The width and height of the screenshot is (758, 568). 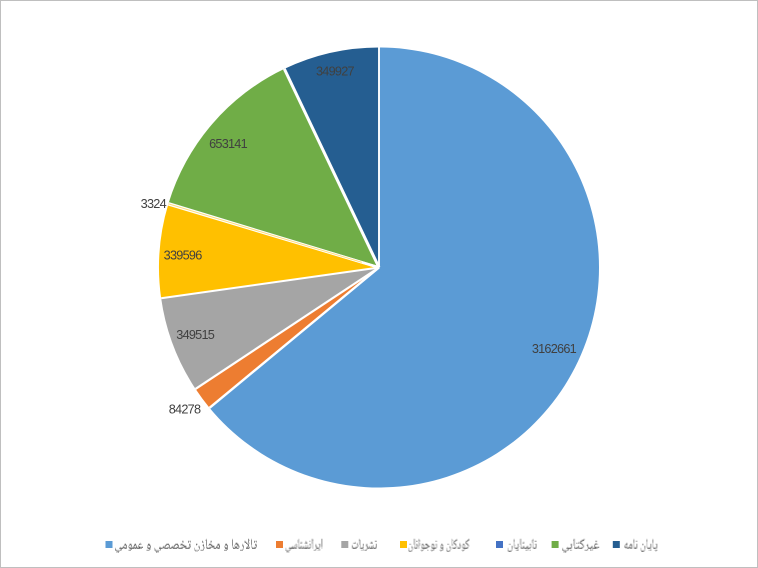 What do you see at coordinates (185, 410) in the screenshot?
I see `svg-text: 84278` at bounding box center [185, 410].